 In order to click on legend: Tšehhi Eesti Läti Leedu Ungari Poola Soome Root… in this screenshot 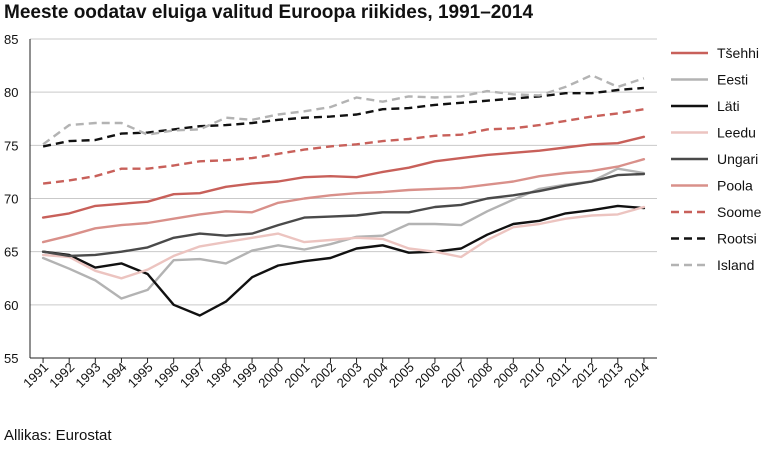, I will do `click(716, 159)`.